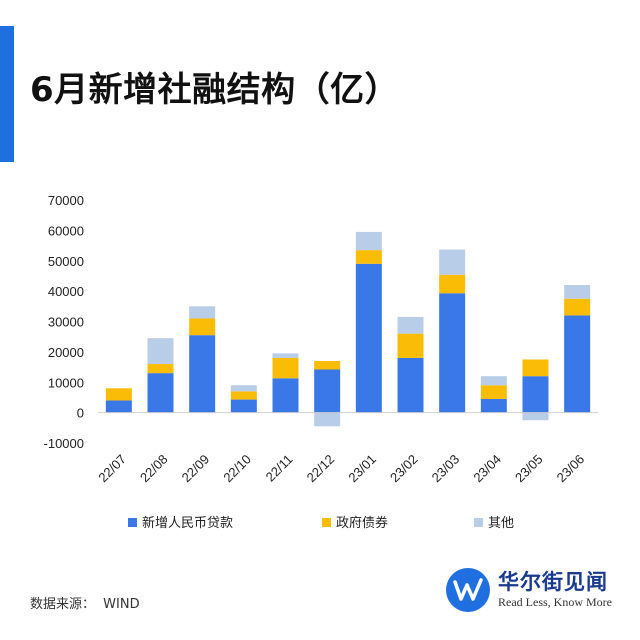 The width and height of the screenshot is (640, 640). I want to click on legend-label: 政府债券, so click(362, 523).